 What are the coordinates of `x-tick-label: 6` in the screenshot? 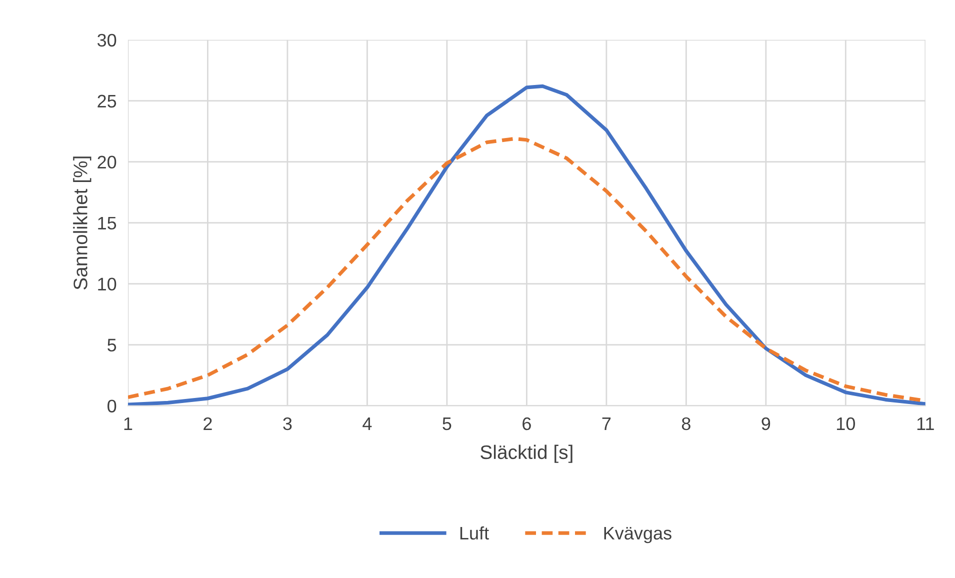 It's located at (526, 423).